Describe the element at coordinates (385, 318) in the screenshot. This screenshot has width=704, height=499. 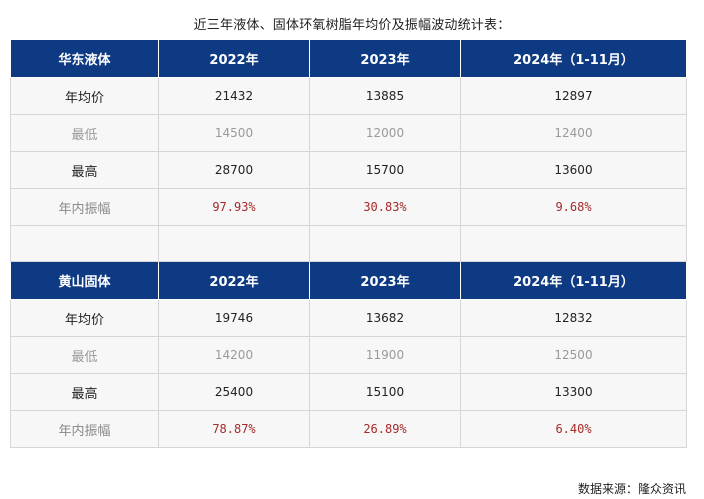
I see `table-cell: 13682` at that location.